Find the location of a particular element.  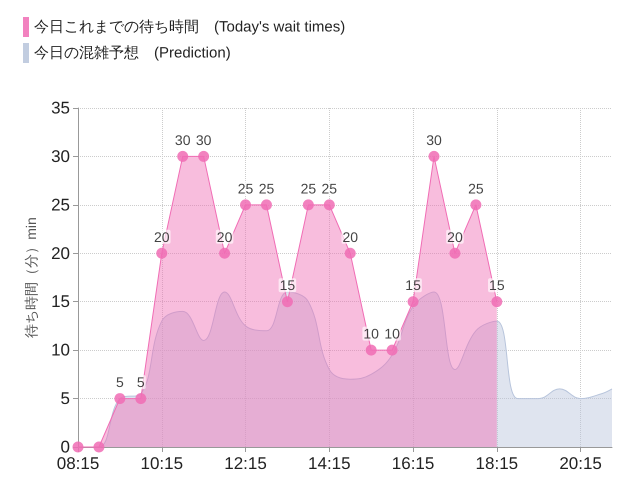

x-tick-label: 10:15 is located at coordinates (162, 463).